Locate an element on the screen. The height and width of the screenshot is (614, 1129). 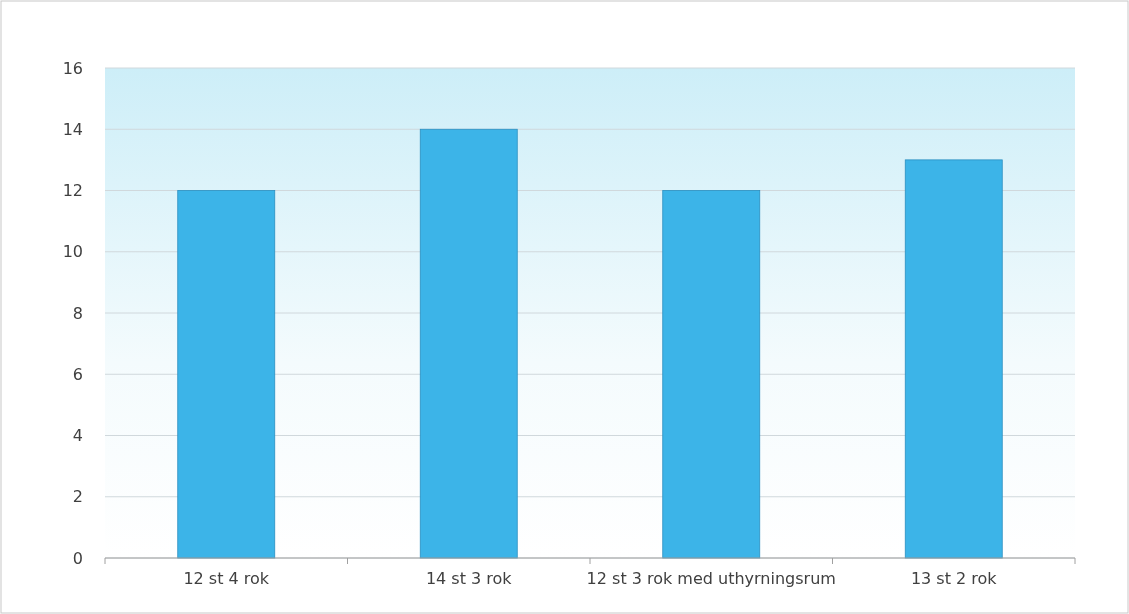
x-tick-label: 12 st 4 rok is located at coordinates (226, 578).